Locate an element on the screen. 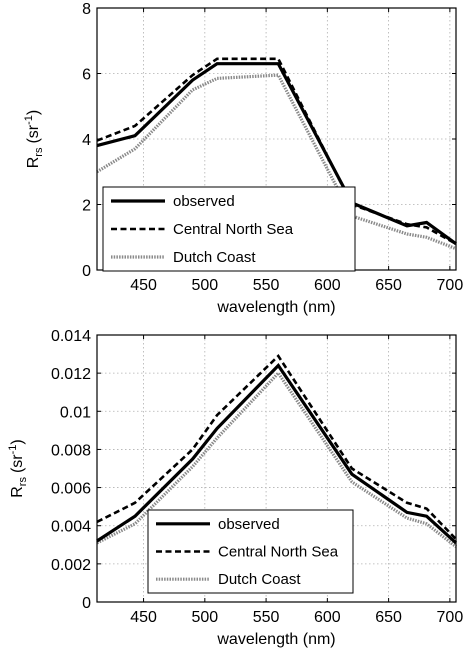 This screenshot has width=474, height=656. y-tick-label: 8 is located at coordinates (86, 9).